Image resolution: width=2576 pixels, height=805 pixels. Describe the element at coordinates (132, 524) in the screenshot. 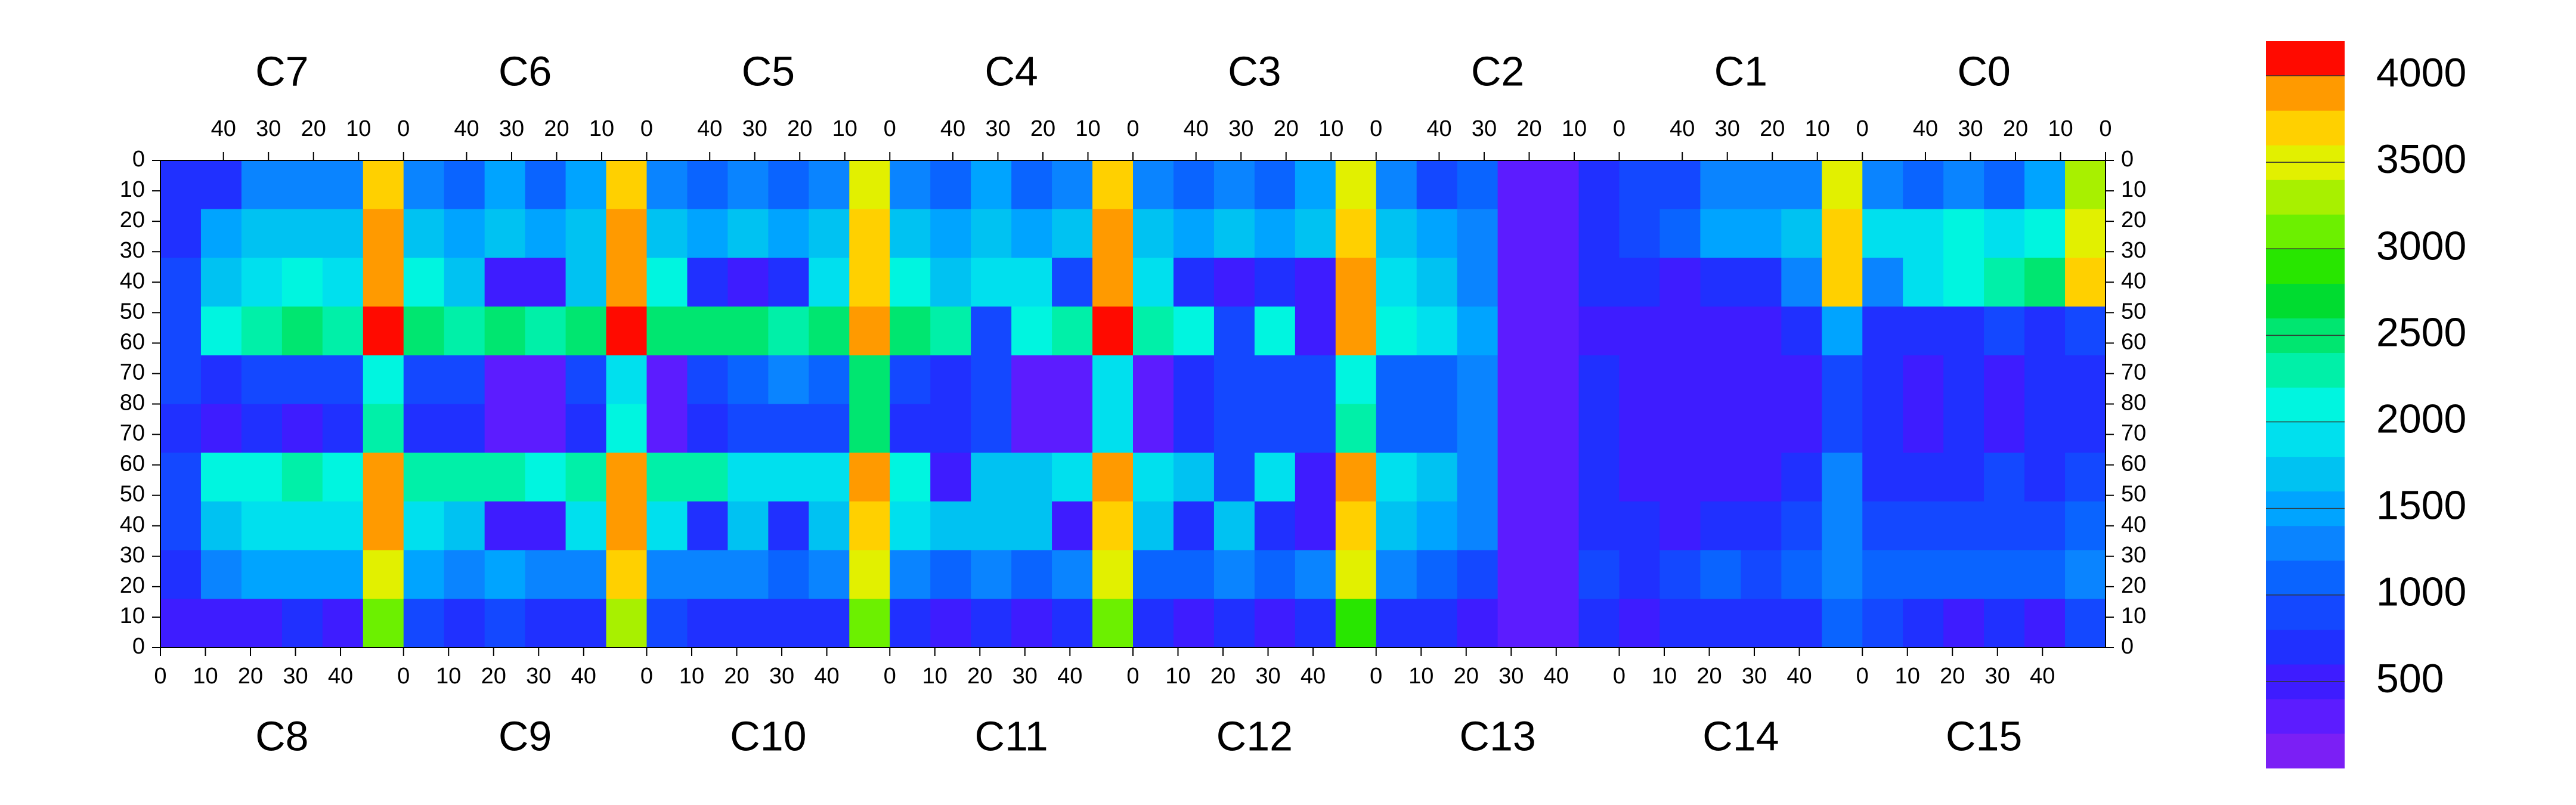

I see `y-tick-label: 40` at that location.